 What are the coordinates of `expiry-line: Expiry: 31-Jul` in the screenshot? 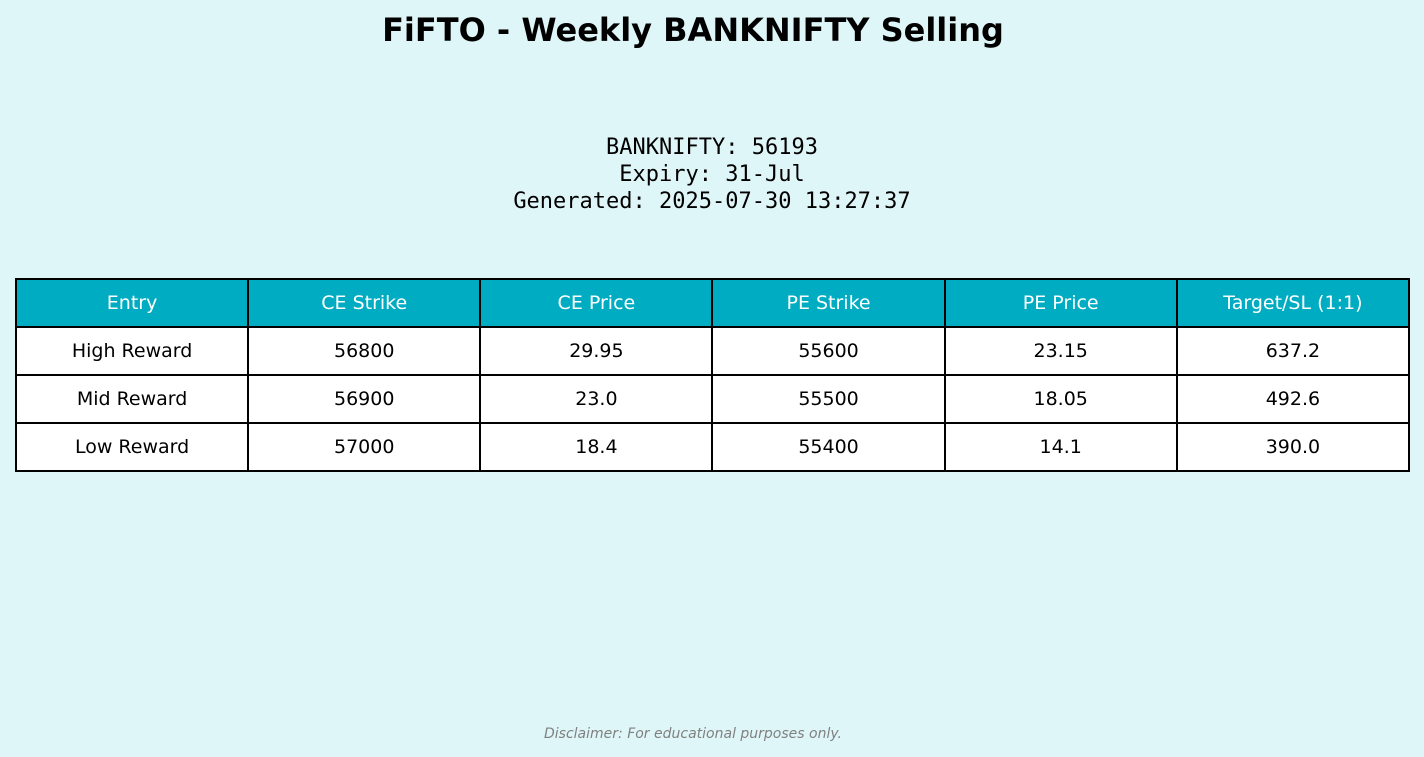 It's located at (712, 174).